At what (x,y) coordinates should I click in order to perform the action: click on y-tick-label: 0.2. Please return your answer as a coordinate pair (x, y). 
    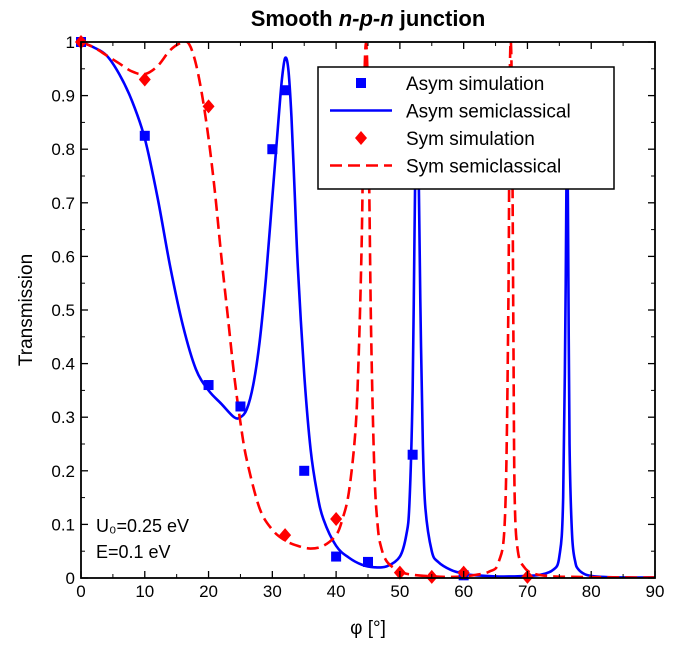
    Looking at the image, I should click on (63, 471).